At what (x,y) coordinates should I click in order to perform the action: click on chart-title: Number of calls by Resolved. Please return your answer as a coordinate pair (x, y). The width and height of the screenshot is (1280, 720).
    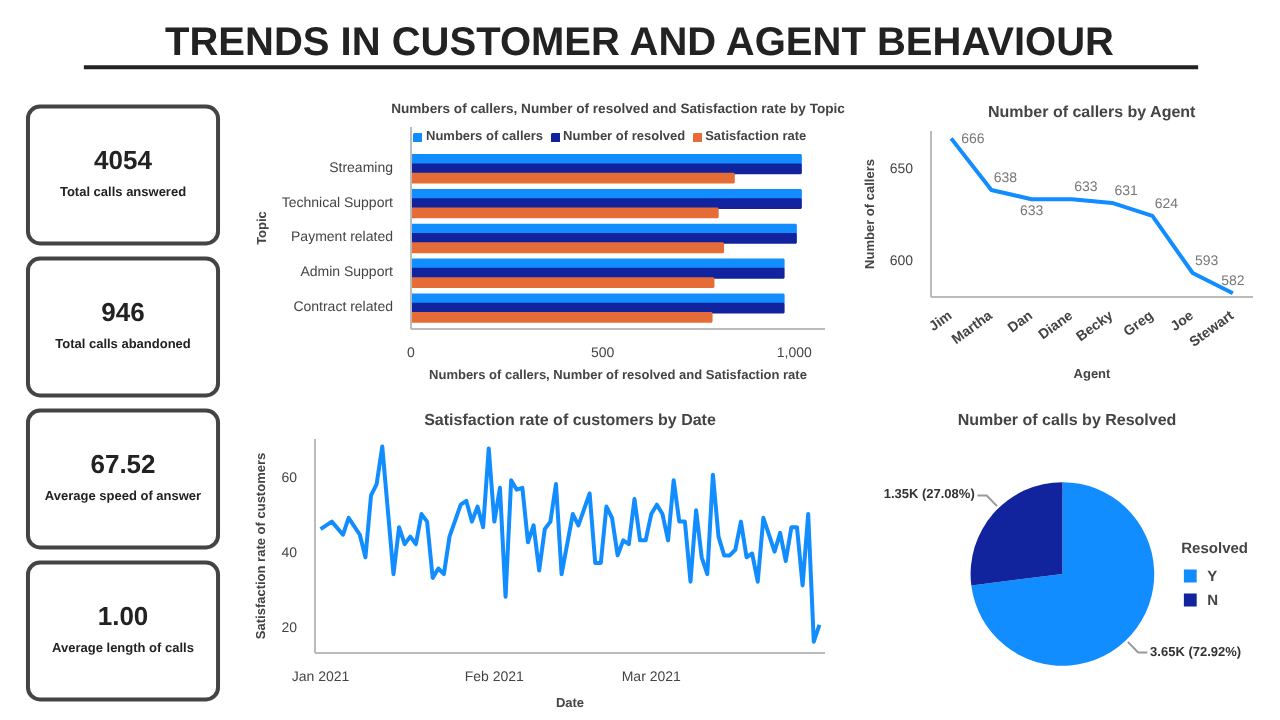
    Looking at the image, I should click on (1067, 420).